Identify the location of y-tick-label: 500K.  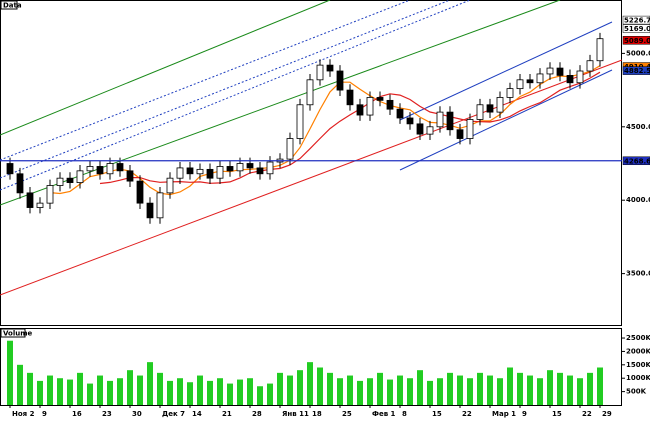
(636, 392).